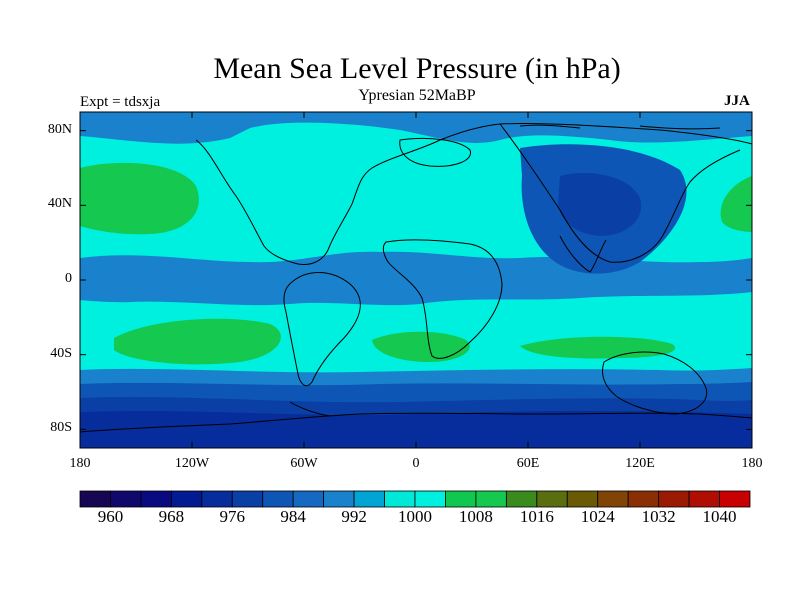  What do you see at coordinates (415, 516) in the screenshot?
I see `colorbar-label: 1000` at bounding box center [415, 516].